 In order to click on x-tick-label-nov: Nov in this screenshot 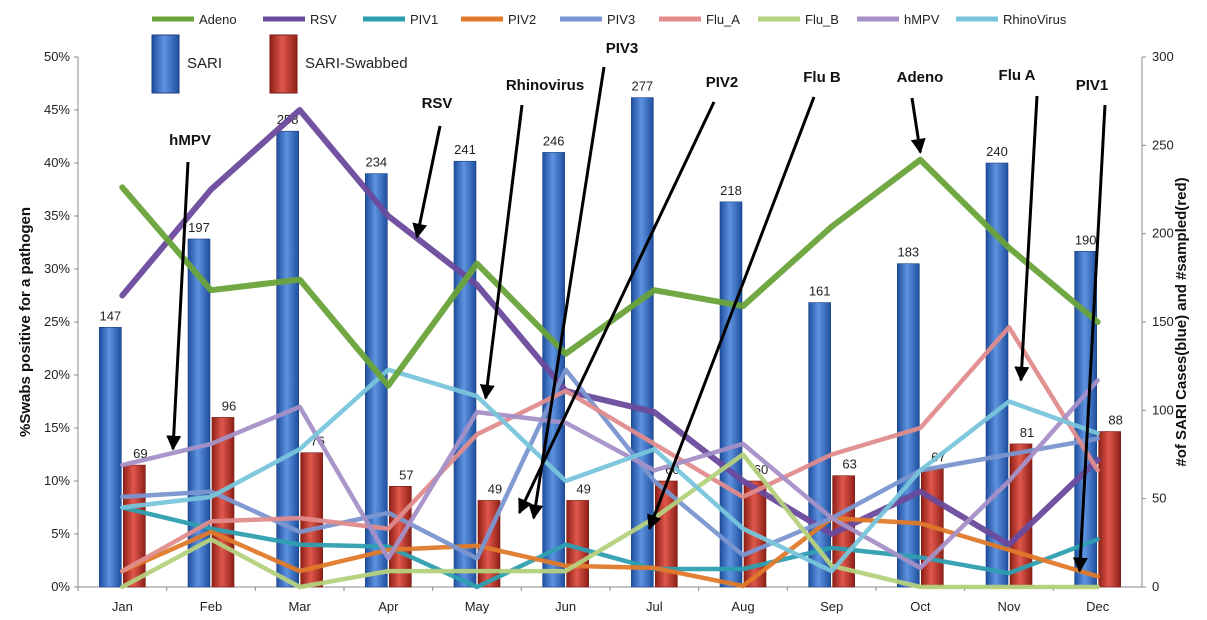, I will do `click(1009, 606)`.